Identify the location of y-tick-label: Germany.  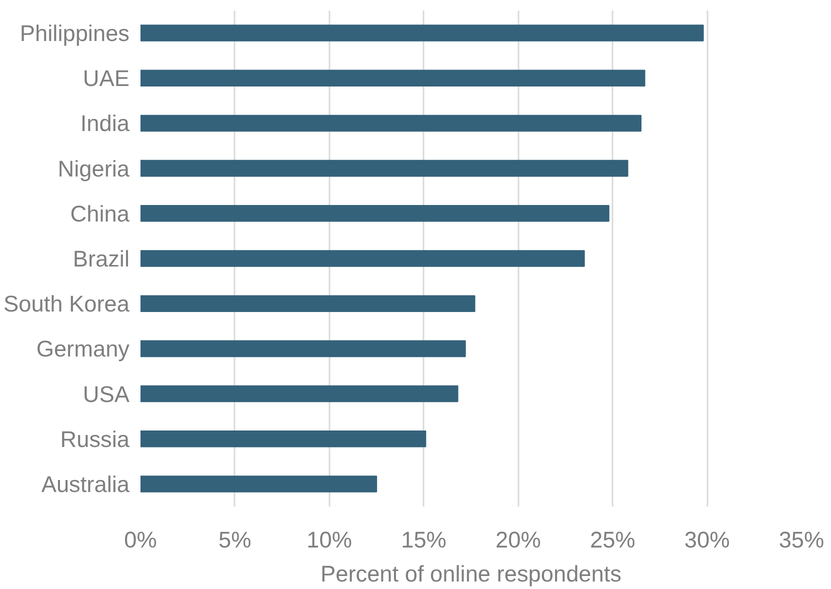
(83, 349).